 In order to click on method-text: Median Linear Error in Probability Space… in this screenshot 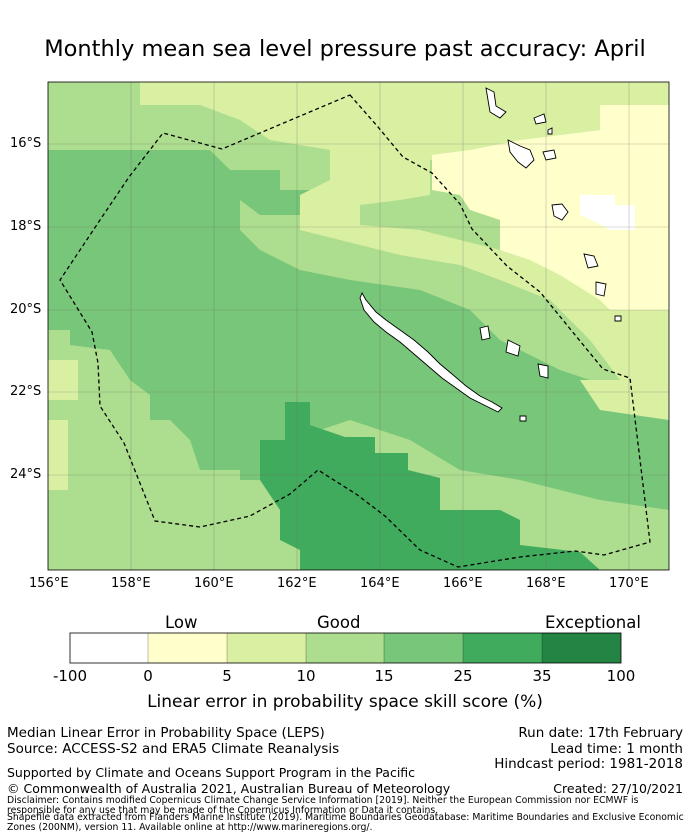, I will do `click(166, 733)`.